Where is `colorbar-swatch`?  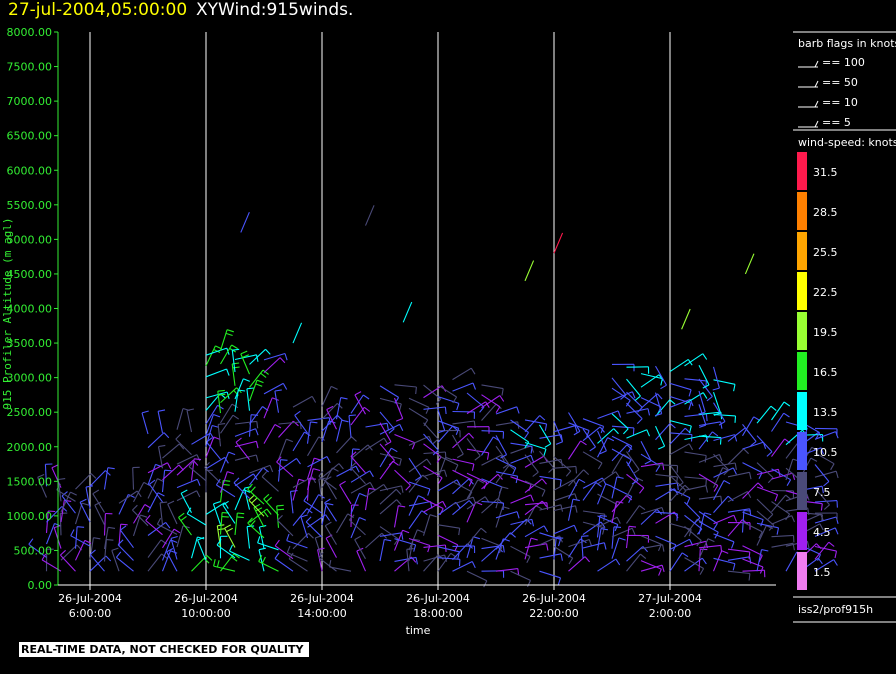 colorbar-swatch is located at coordinates (802, 491).